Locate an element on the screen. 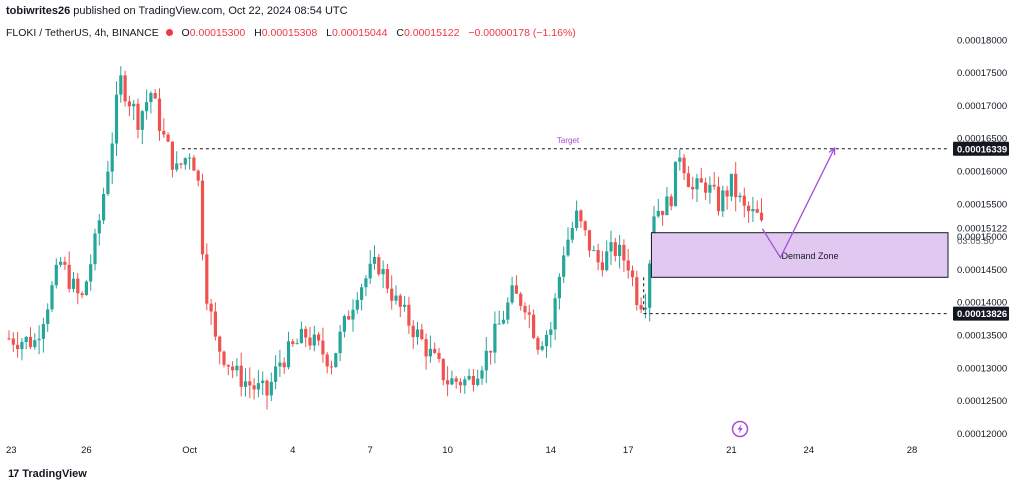 The width and height of the screenshot is (1024, 487). countdown-label: 03:05:50 is located at coordinates (975, 241).